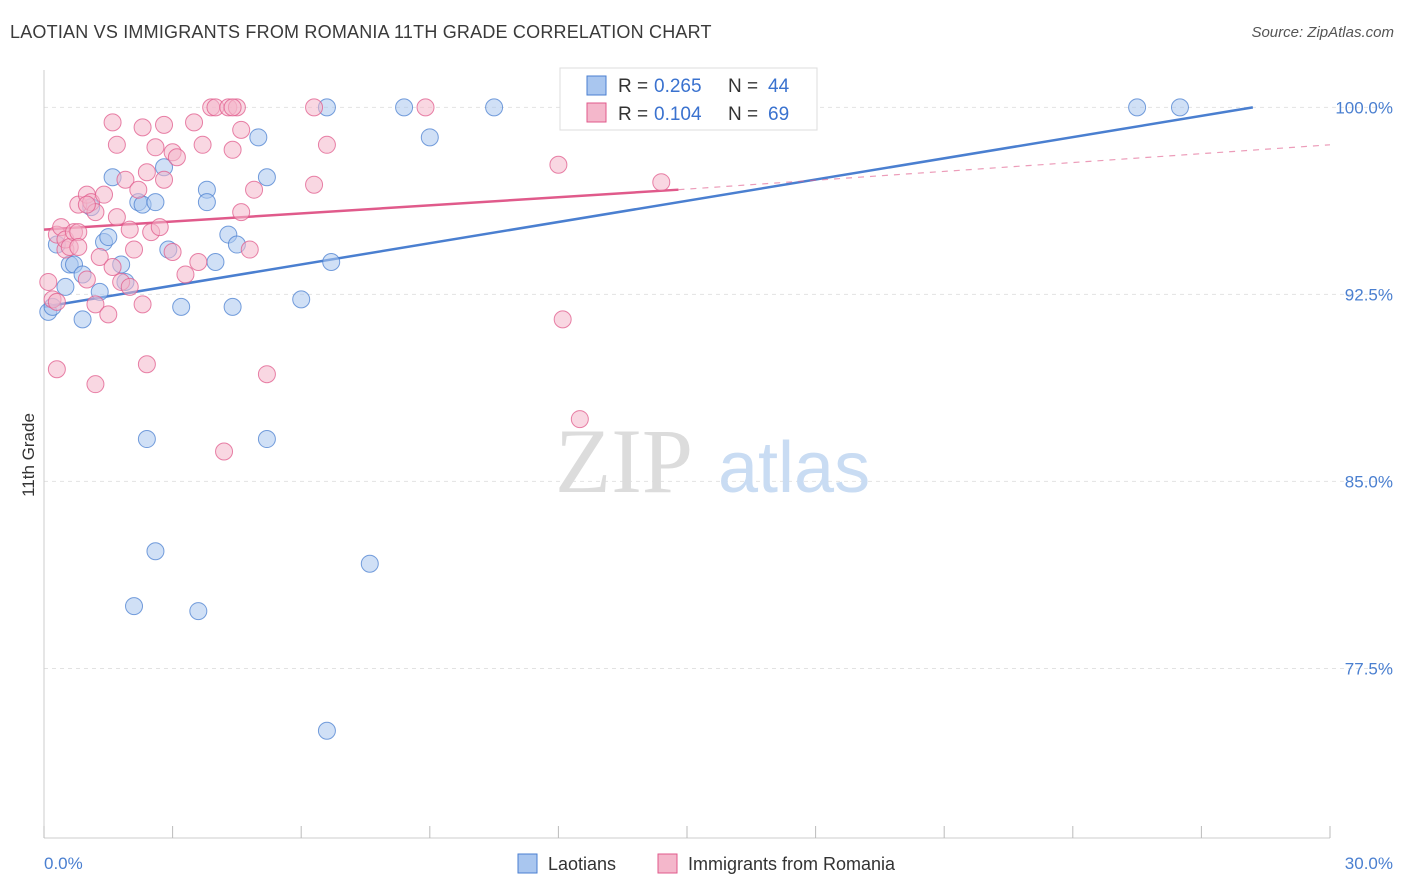  What do you see at coordinates (712, 461) in the screenshot?
I see `watermark: ZIP atlas` at bounding box center [712, 461].